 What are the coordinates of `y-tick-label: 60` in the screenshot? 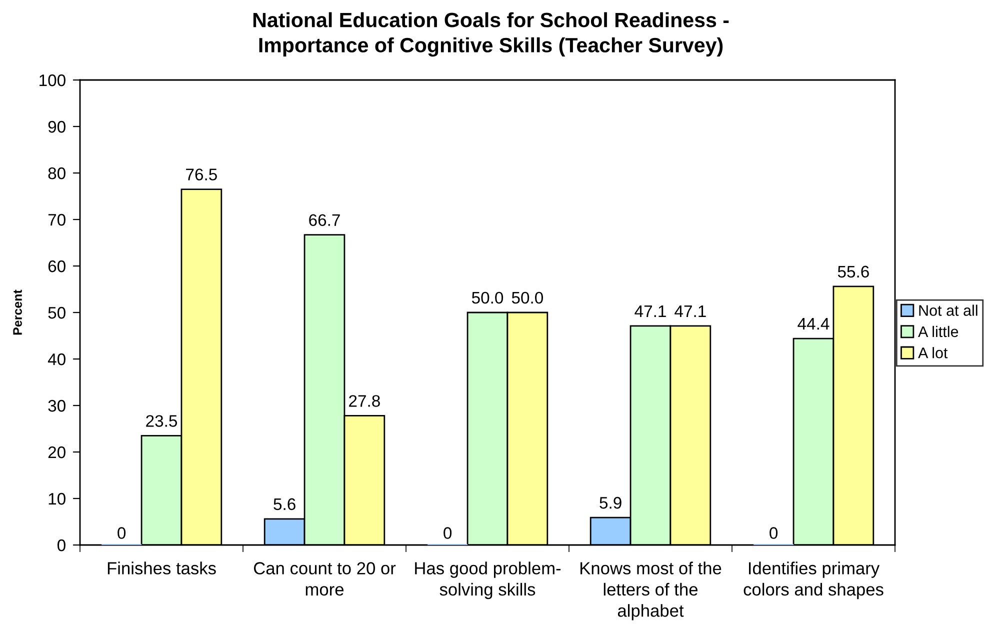 It's located at (57, 266).